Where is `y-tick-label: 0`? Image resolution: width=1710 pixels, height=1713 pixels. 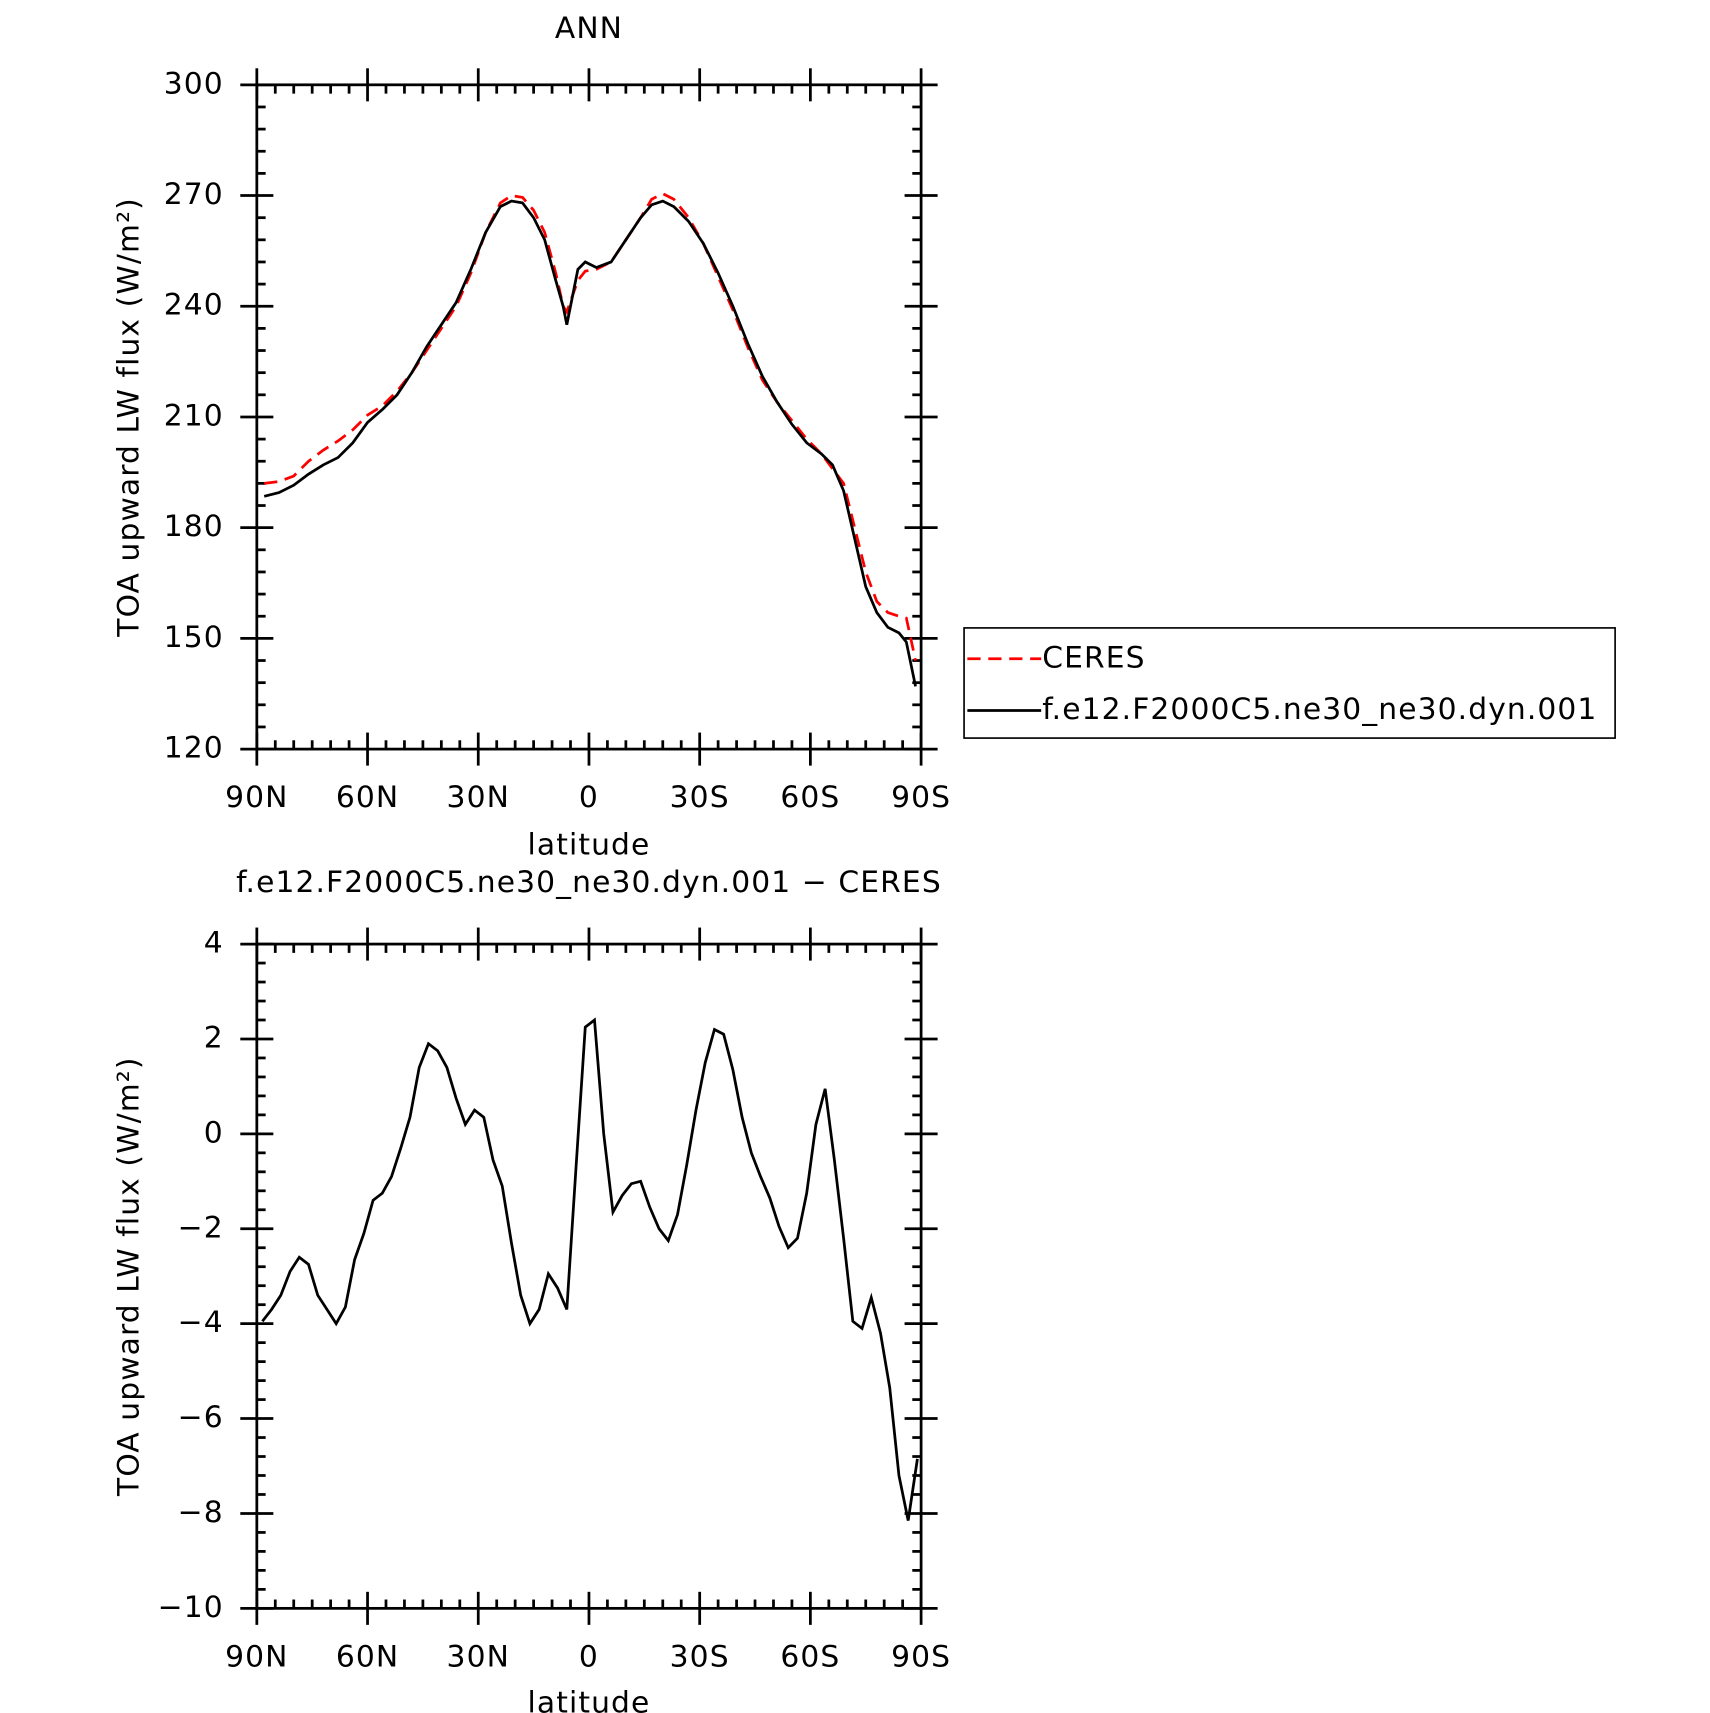 y-tick-label: 0 is located at coordinates (214, 1132).